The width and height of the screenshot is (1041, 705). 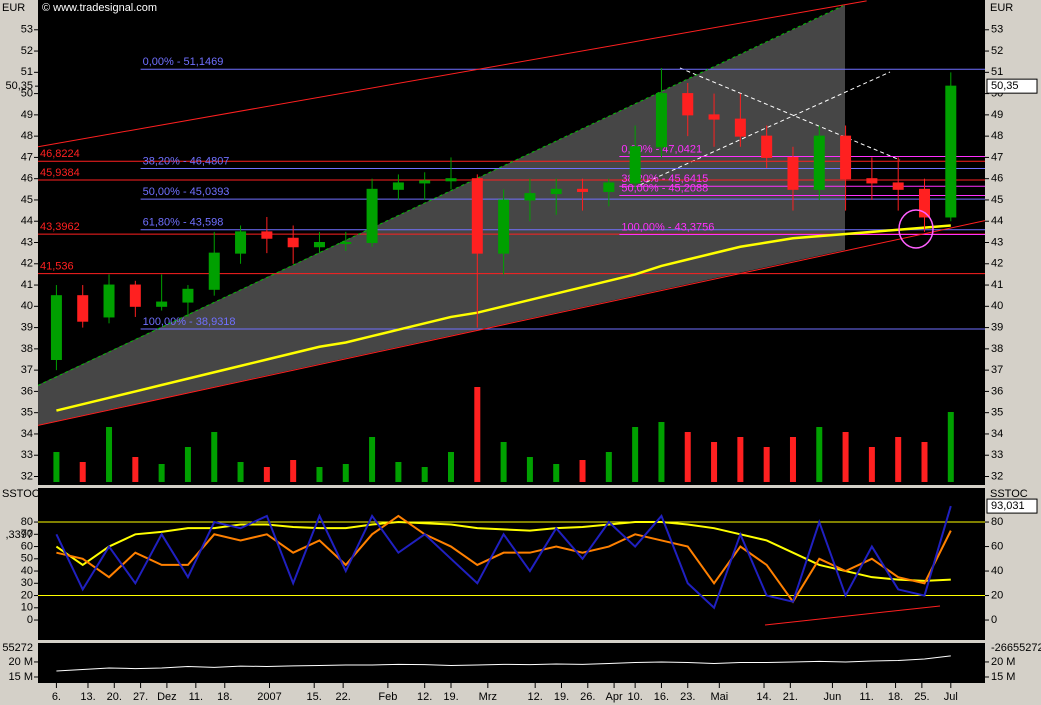 What do you see at coordinates (60, 154) in the screenshot?
I see `level-label: 46,8224` at bounding box center [60, 154].